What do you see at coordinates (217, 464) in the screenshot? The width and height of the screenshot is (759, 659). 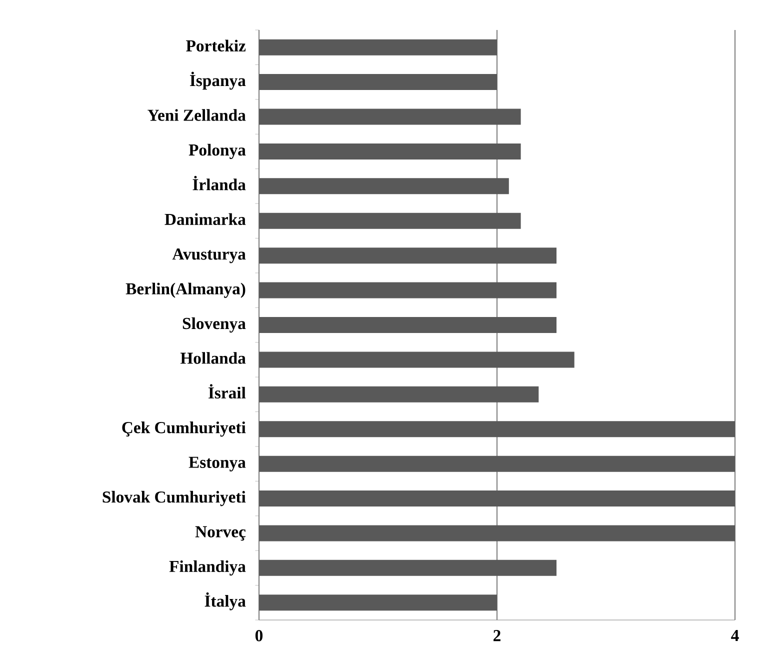 I see `y-tick-label: Estonya` at bounding box center [217, 464].